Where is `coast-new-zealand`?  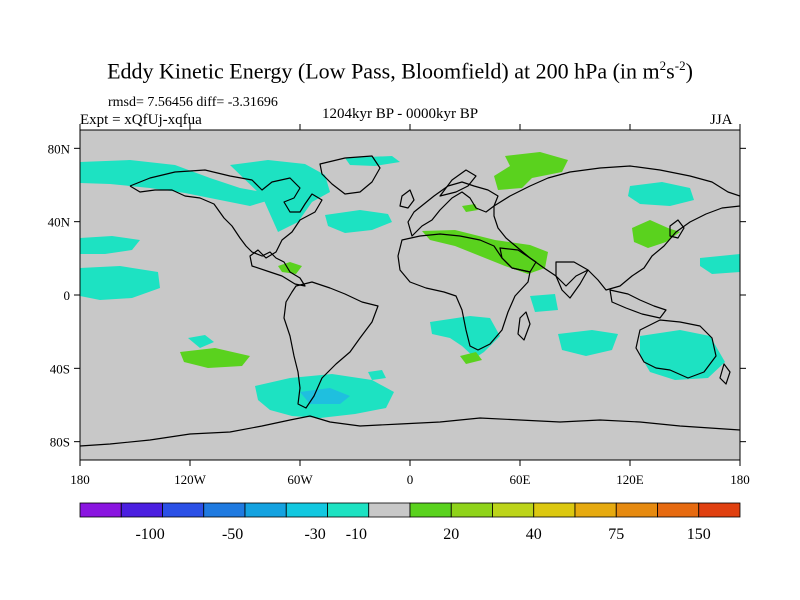
coast-new-zealand is located at coordinates (725, 374).